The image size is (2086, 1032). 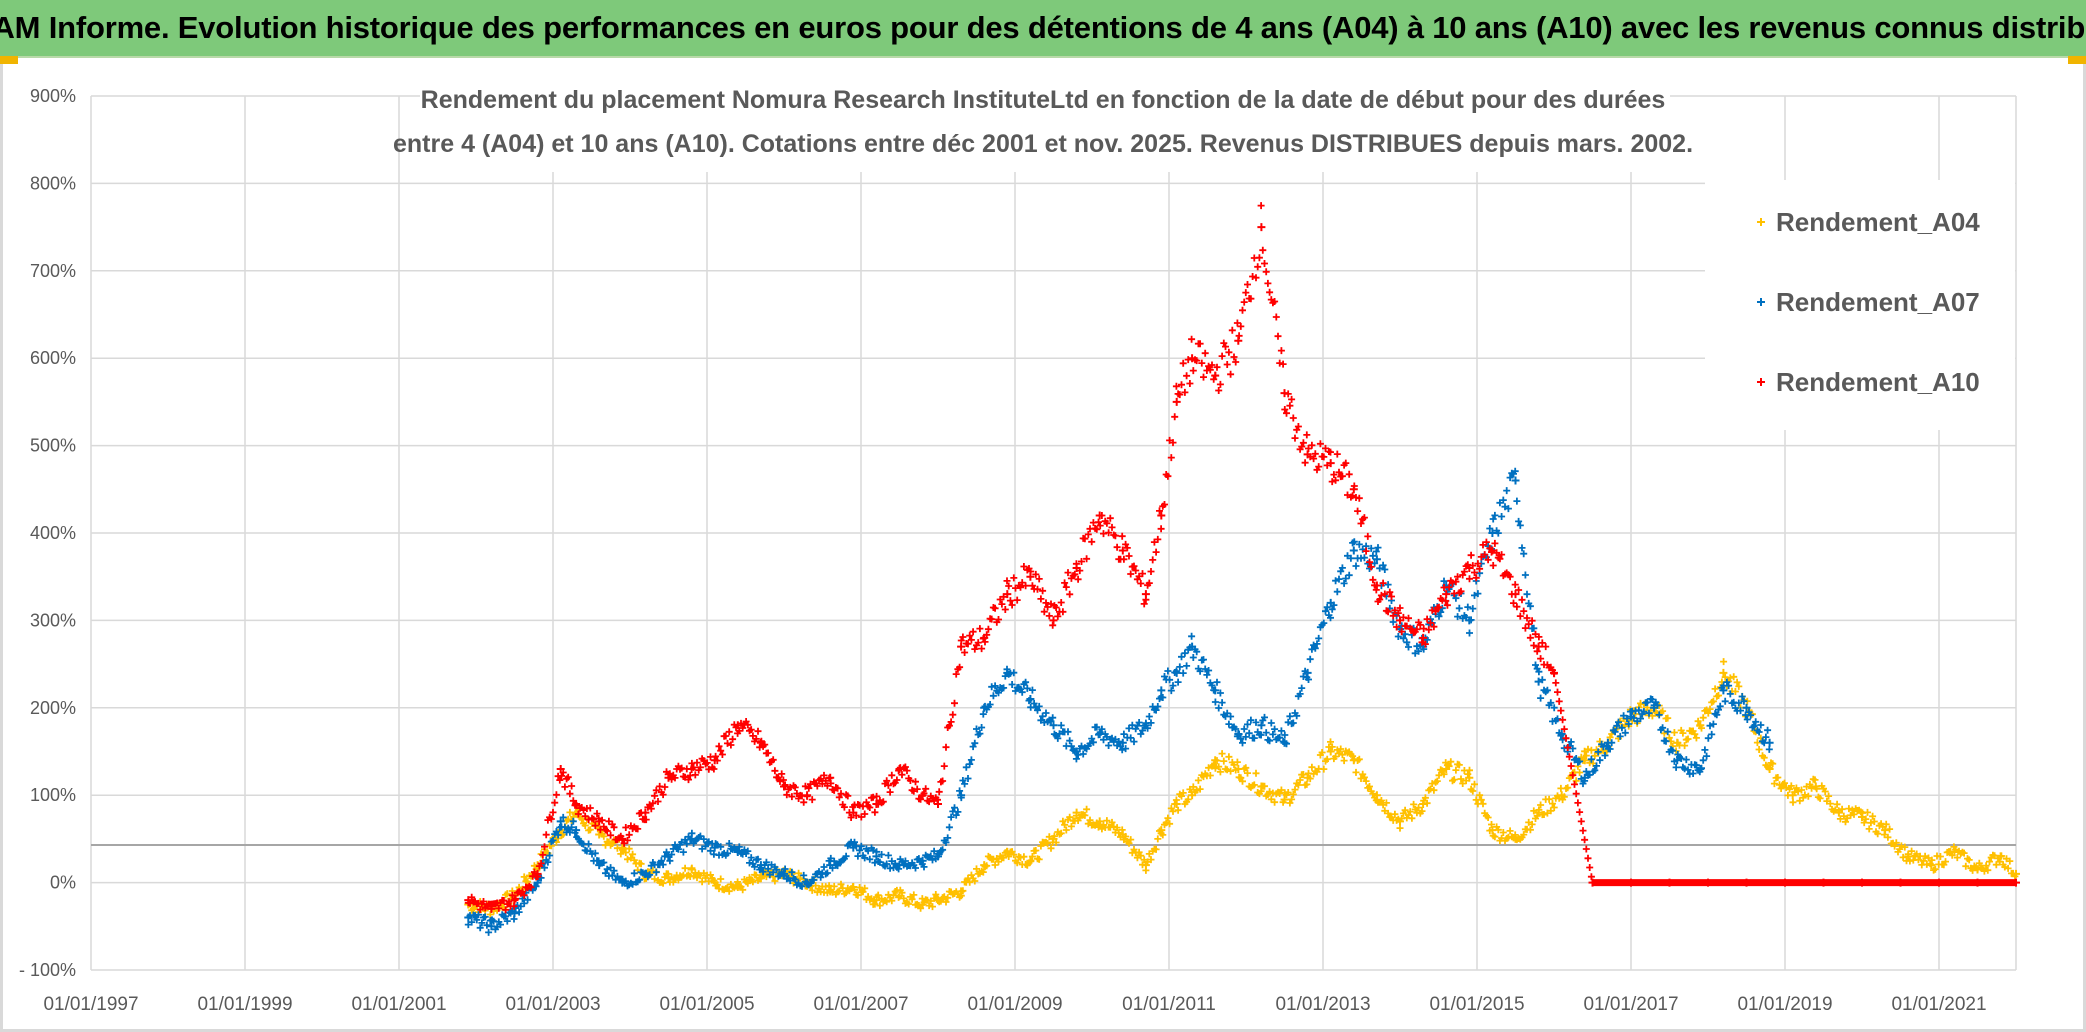 What do you see at coordinates (1878, 382) in the screenshot?
I see `legend-label: Rendement_A10` at bounding box center [1878, 382].